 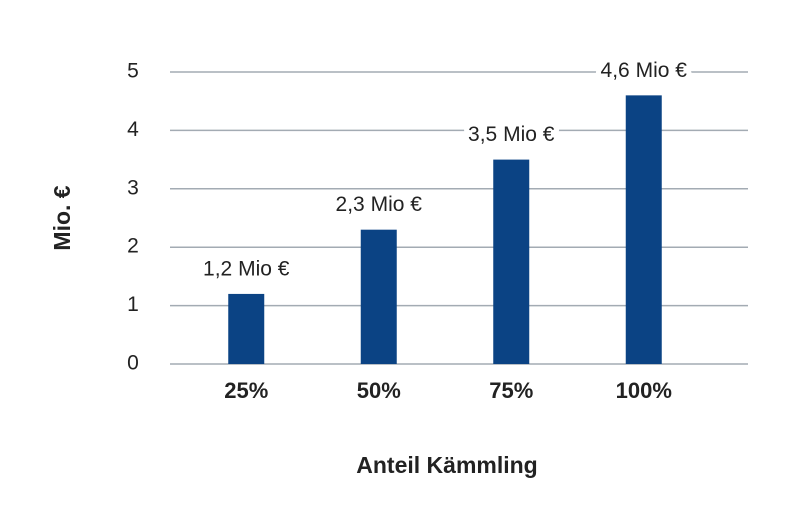 What do you see at coordinates (133, 304) in the screenshot?
I see `y-tick-label: 1` at bounding box center [133, 304].